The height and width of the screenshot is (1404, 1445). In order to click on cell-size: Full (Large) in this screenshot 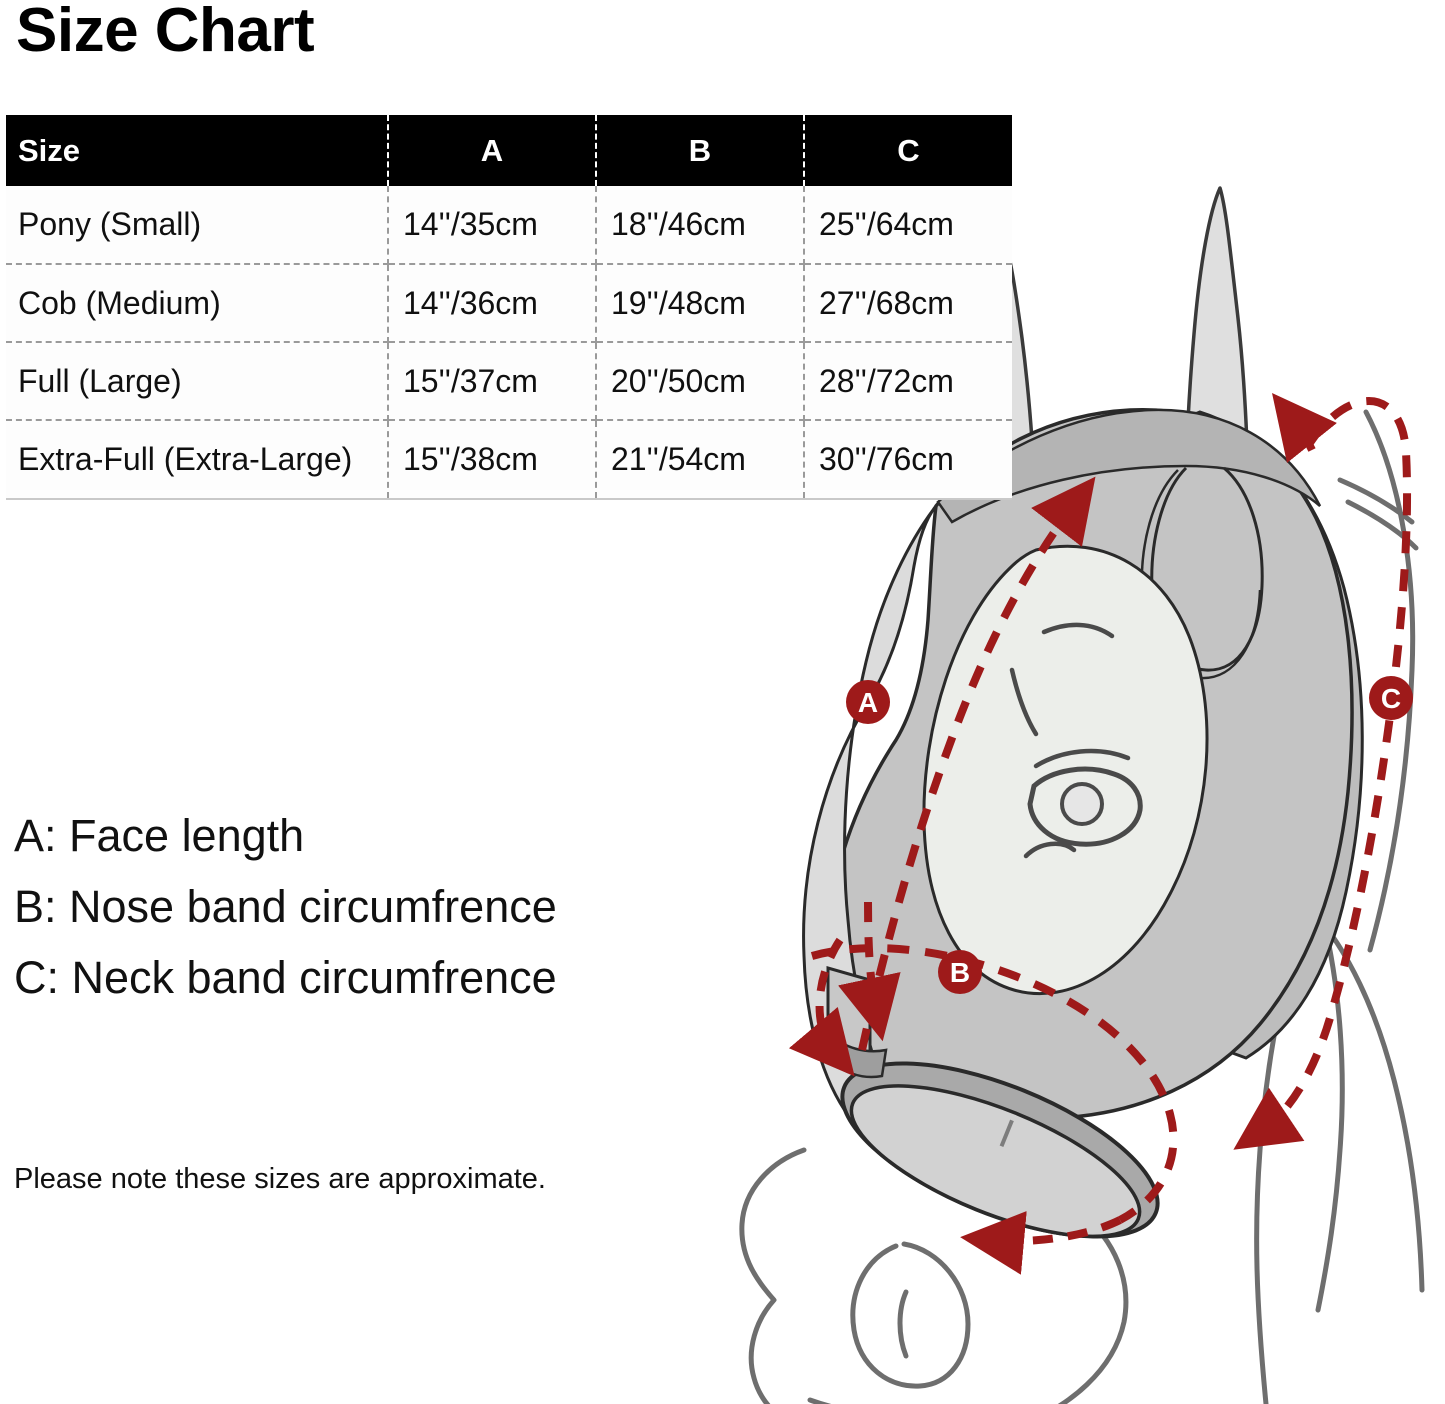, I will do `click(197, 381)`.